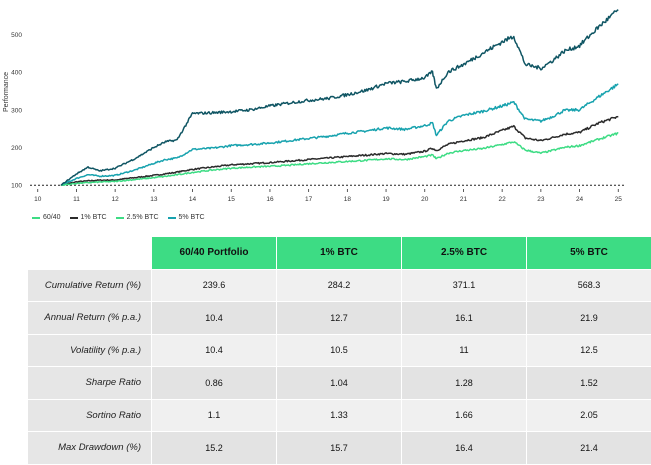 The image size is (651, 465). I want to click on legend-swatch-5pct-btc, so click(172, 218).